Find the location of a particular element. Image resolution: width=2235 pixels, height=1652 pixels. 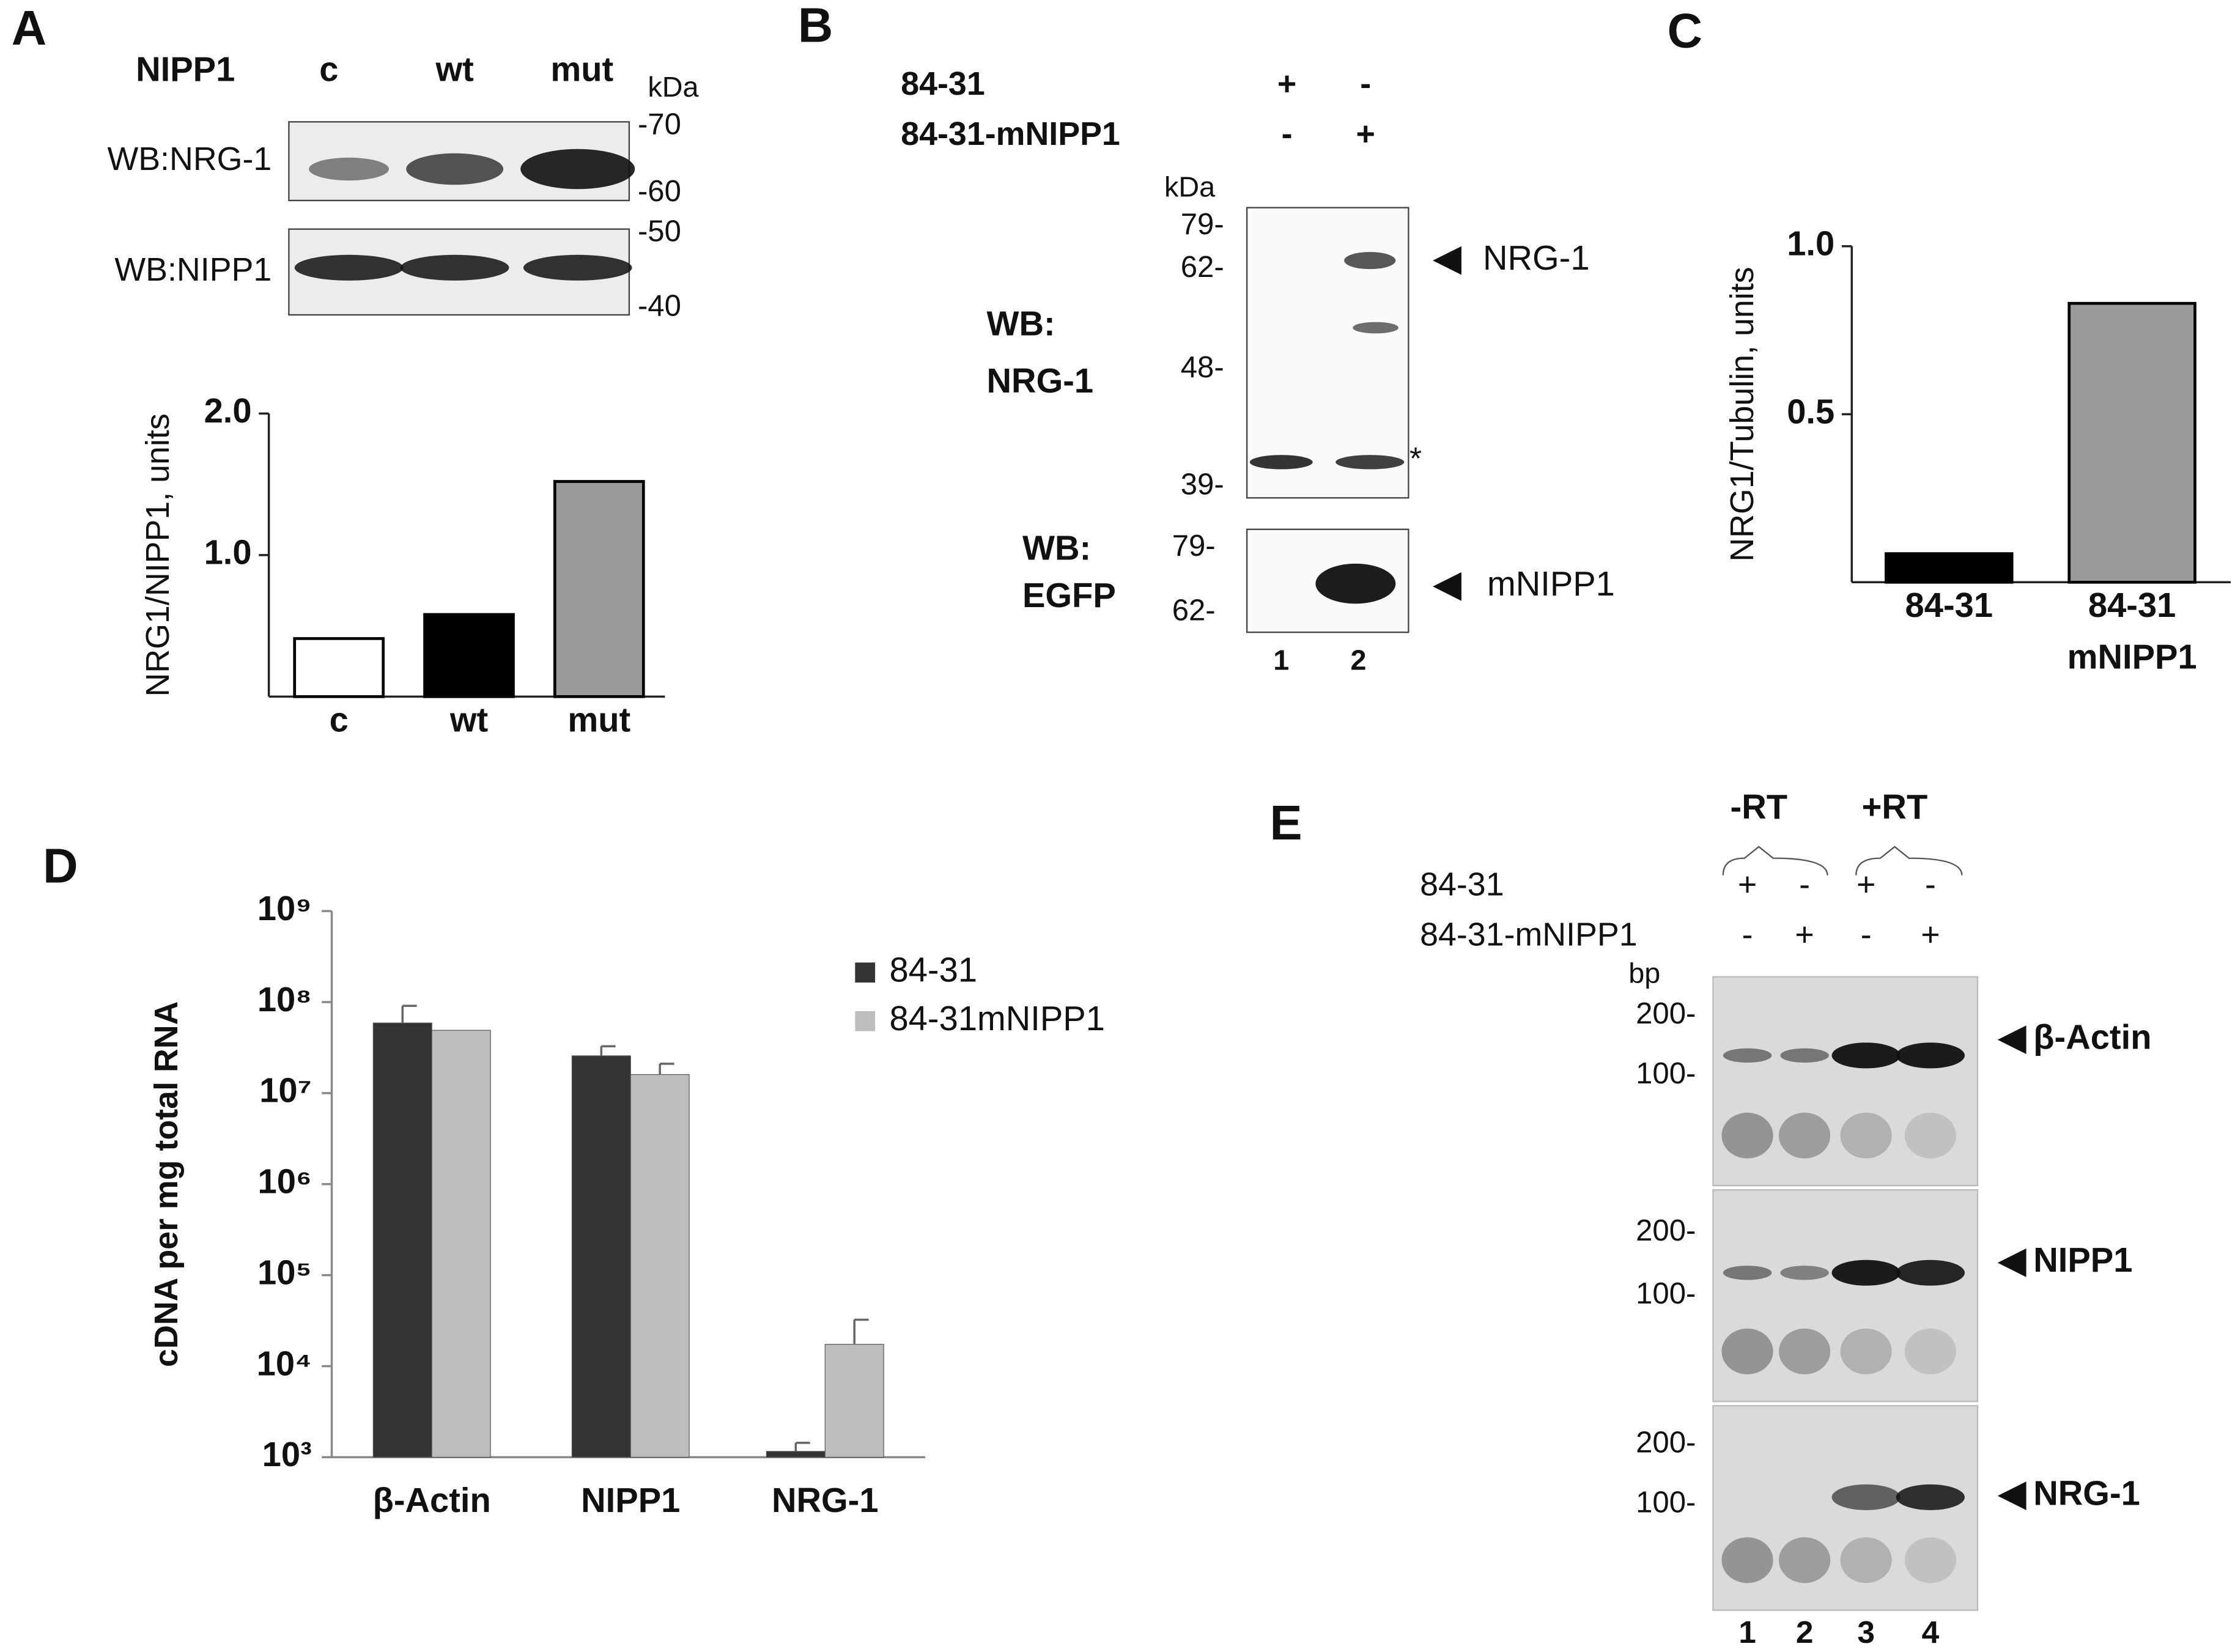

blot-label: EGFP is located at coordinates (1069, 595).